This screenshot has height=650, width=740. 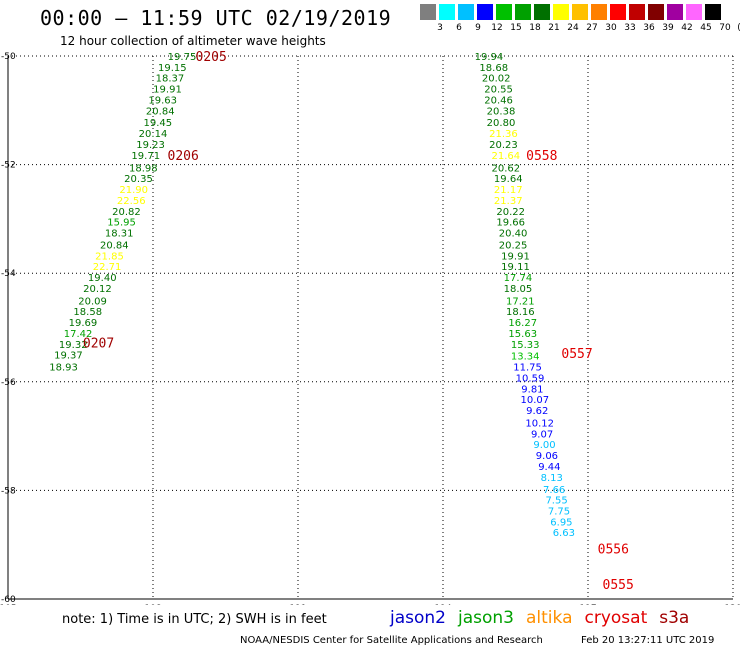 I want to click on swh-data-point: 8.13, so click(x=552, y=478).